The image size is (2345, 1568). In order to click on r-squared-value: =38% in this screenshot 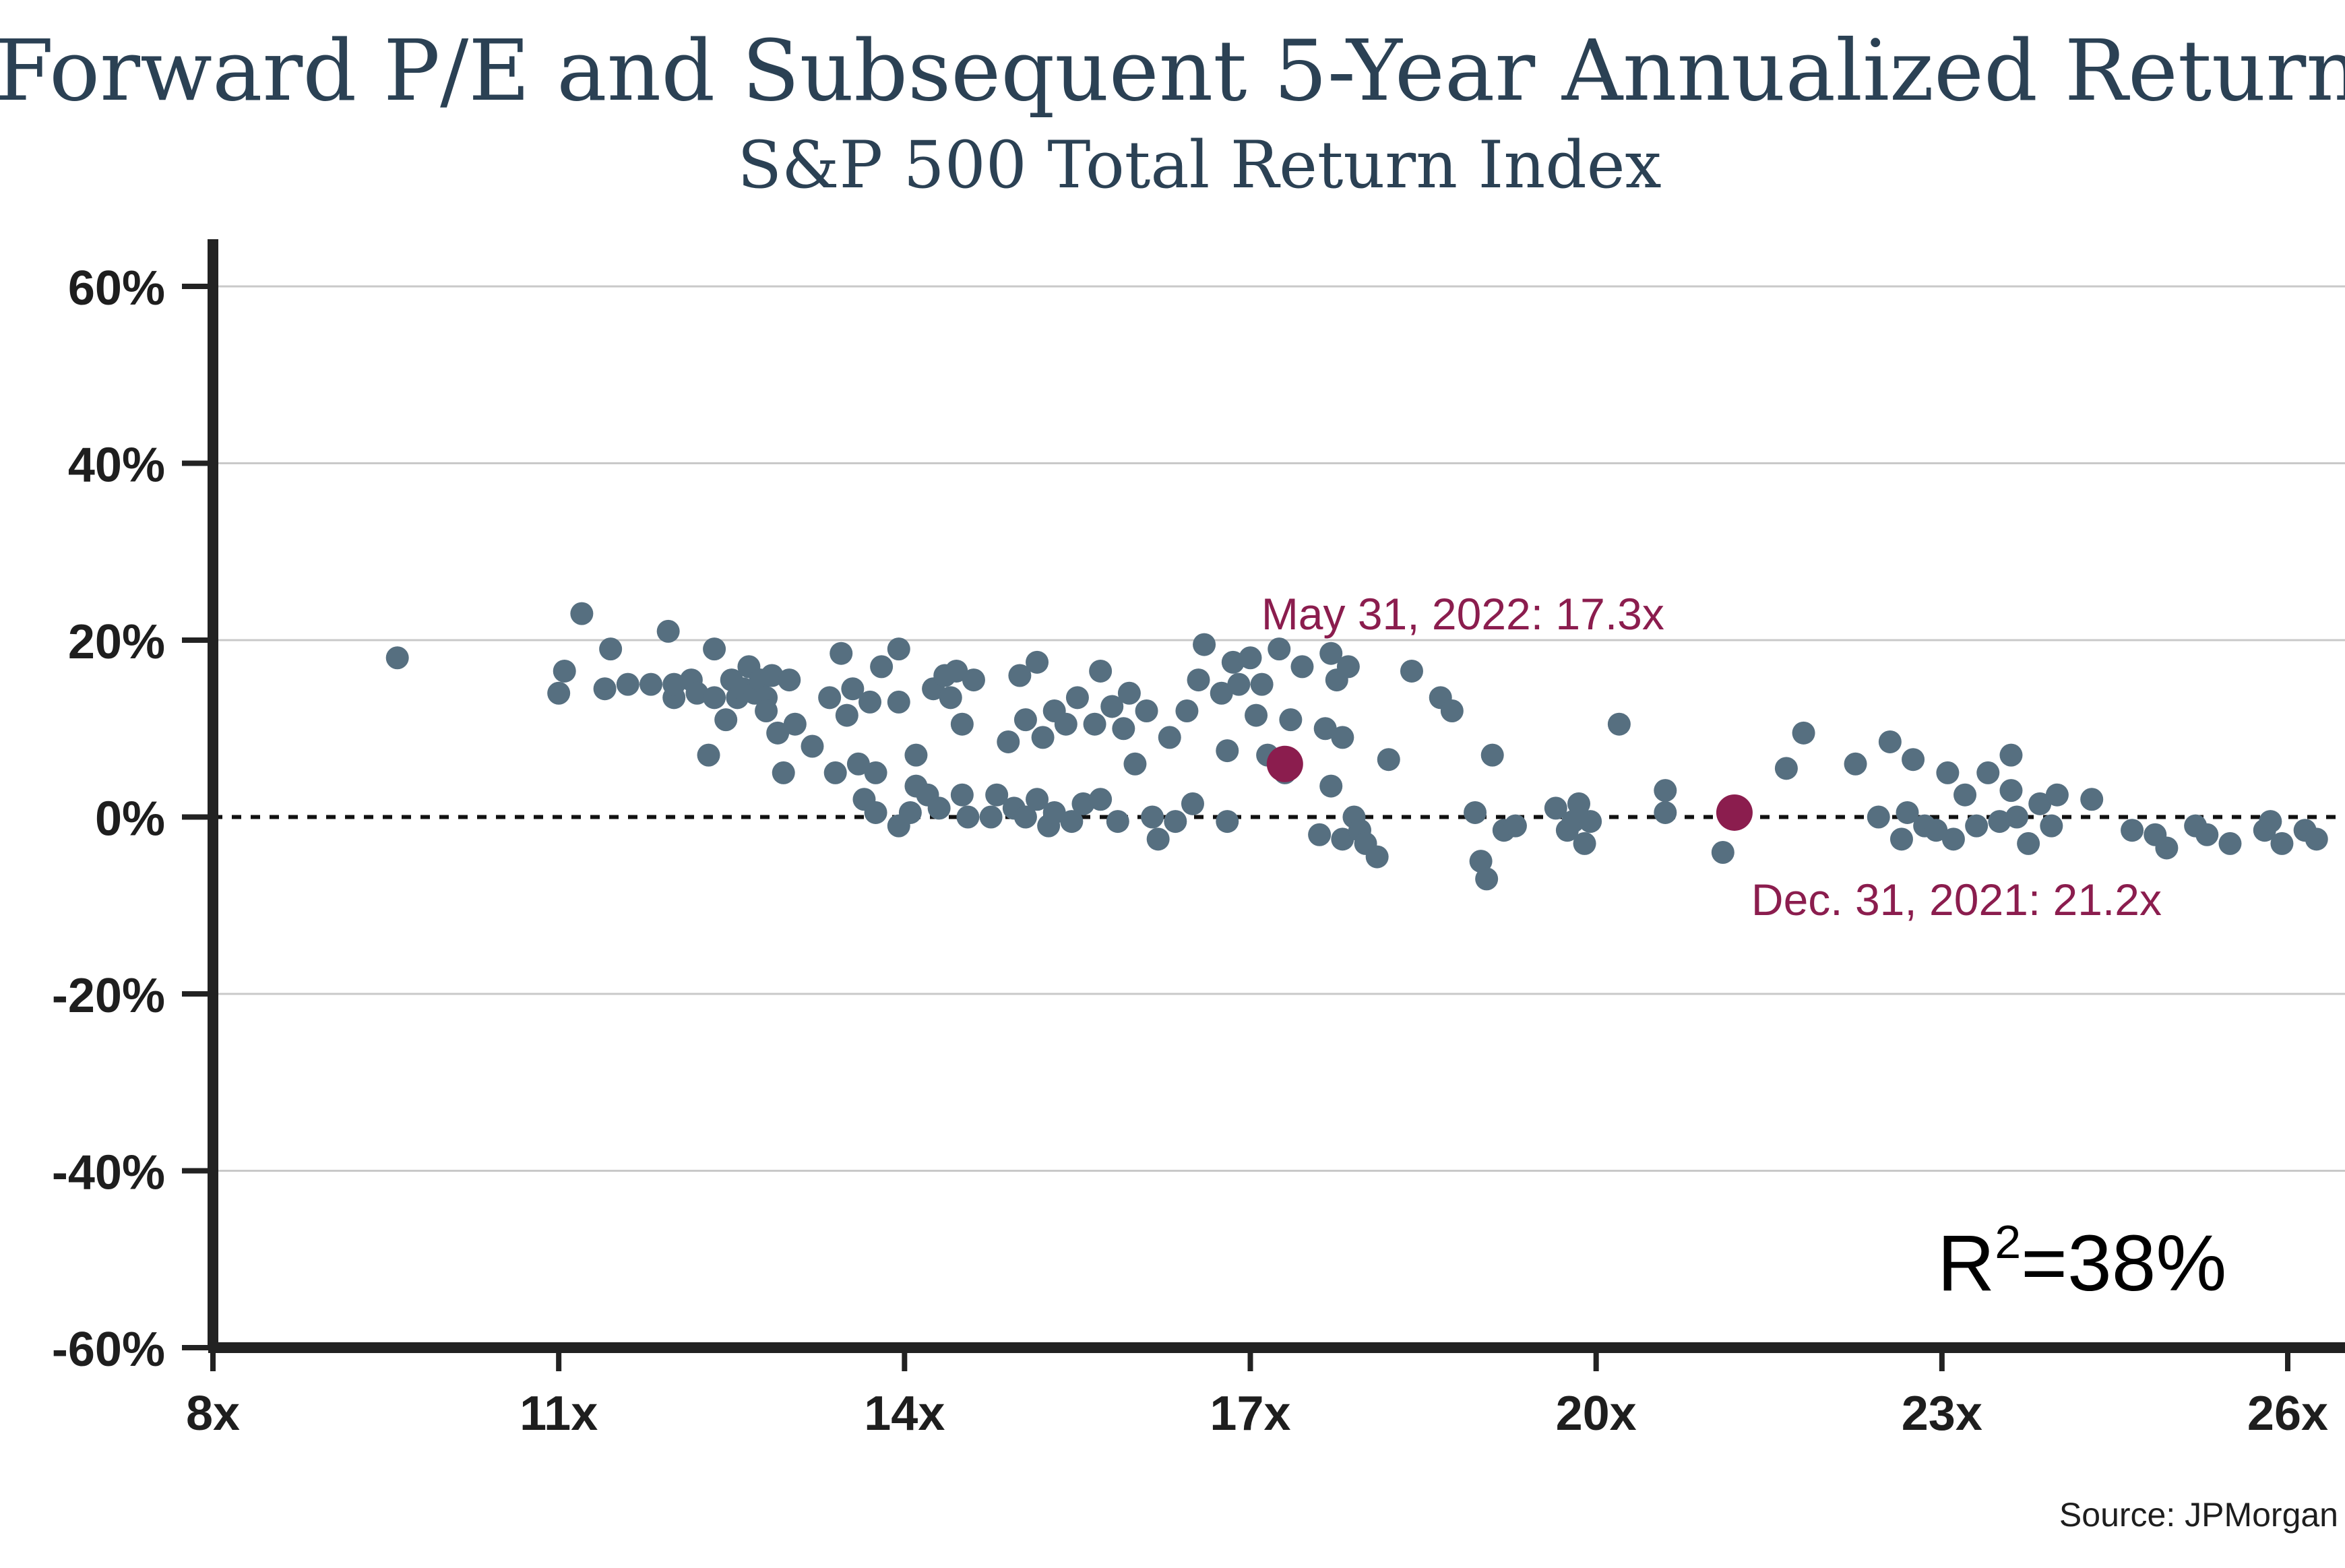, I will do `click(2123, 1263)`.